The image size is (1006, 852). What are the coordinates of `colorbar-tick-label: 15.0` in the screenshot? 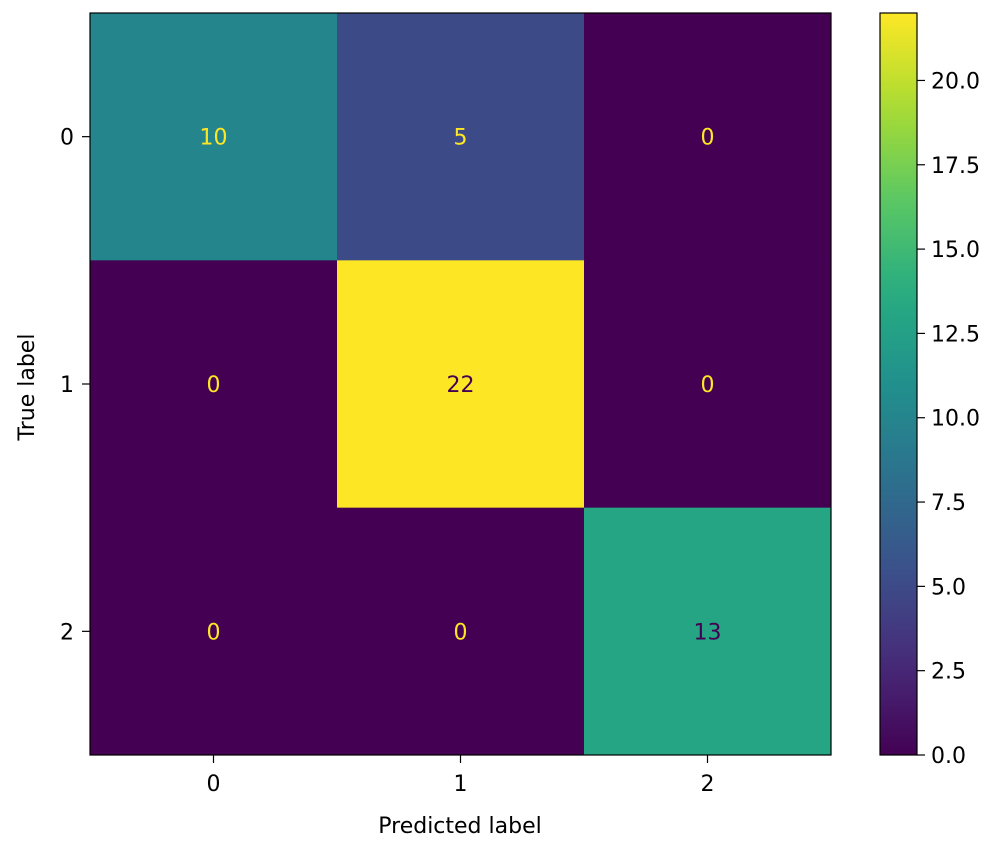 It's located at (955, 250).